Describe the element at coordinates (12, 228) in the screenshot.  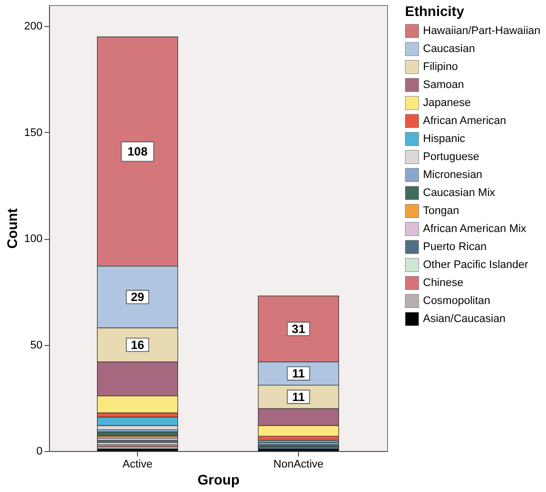
I see `y-axis-title: Count` at that location.